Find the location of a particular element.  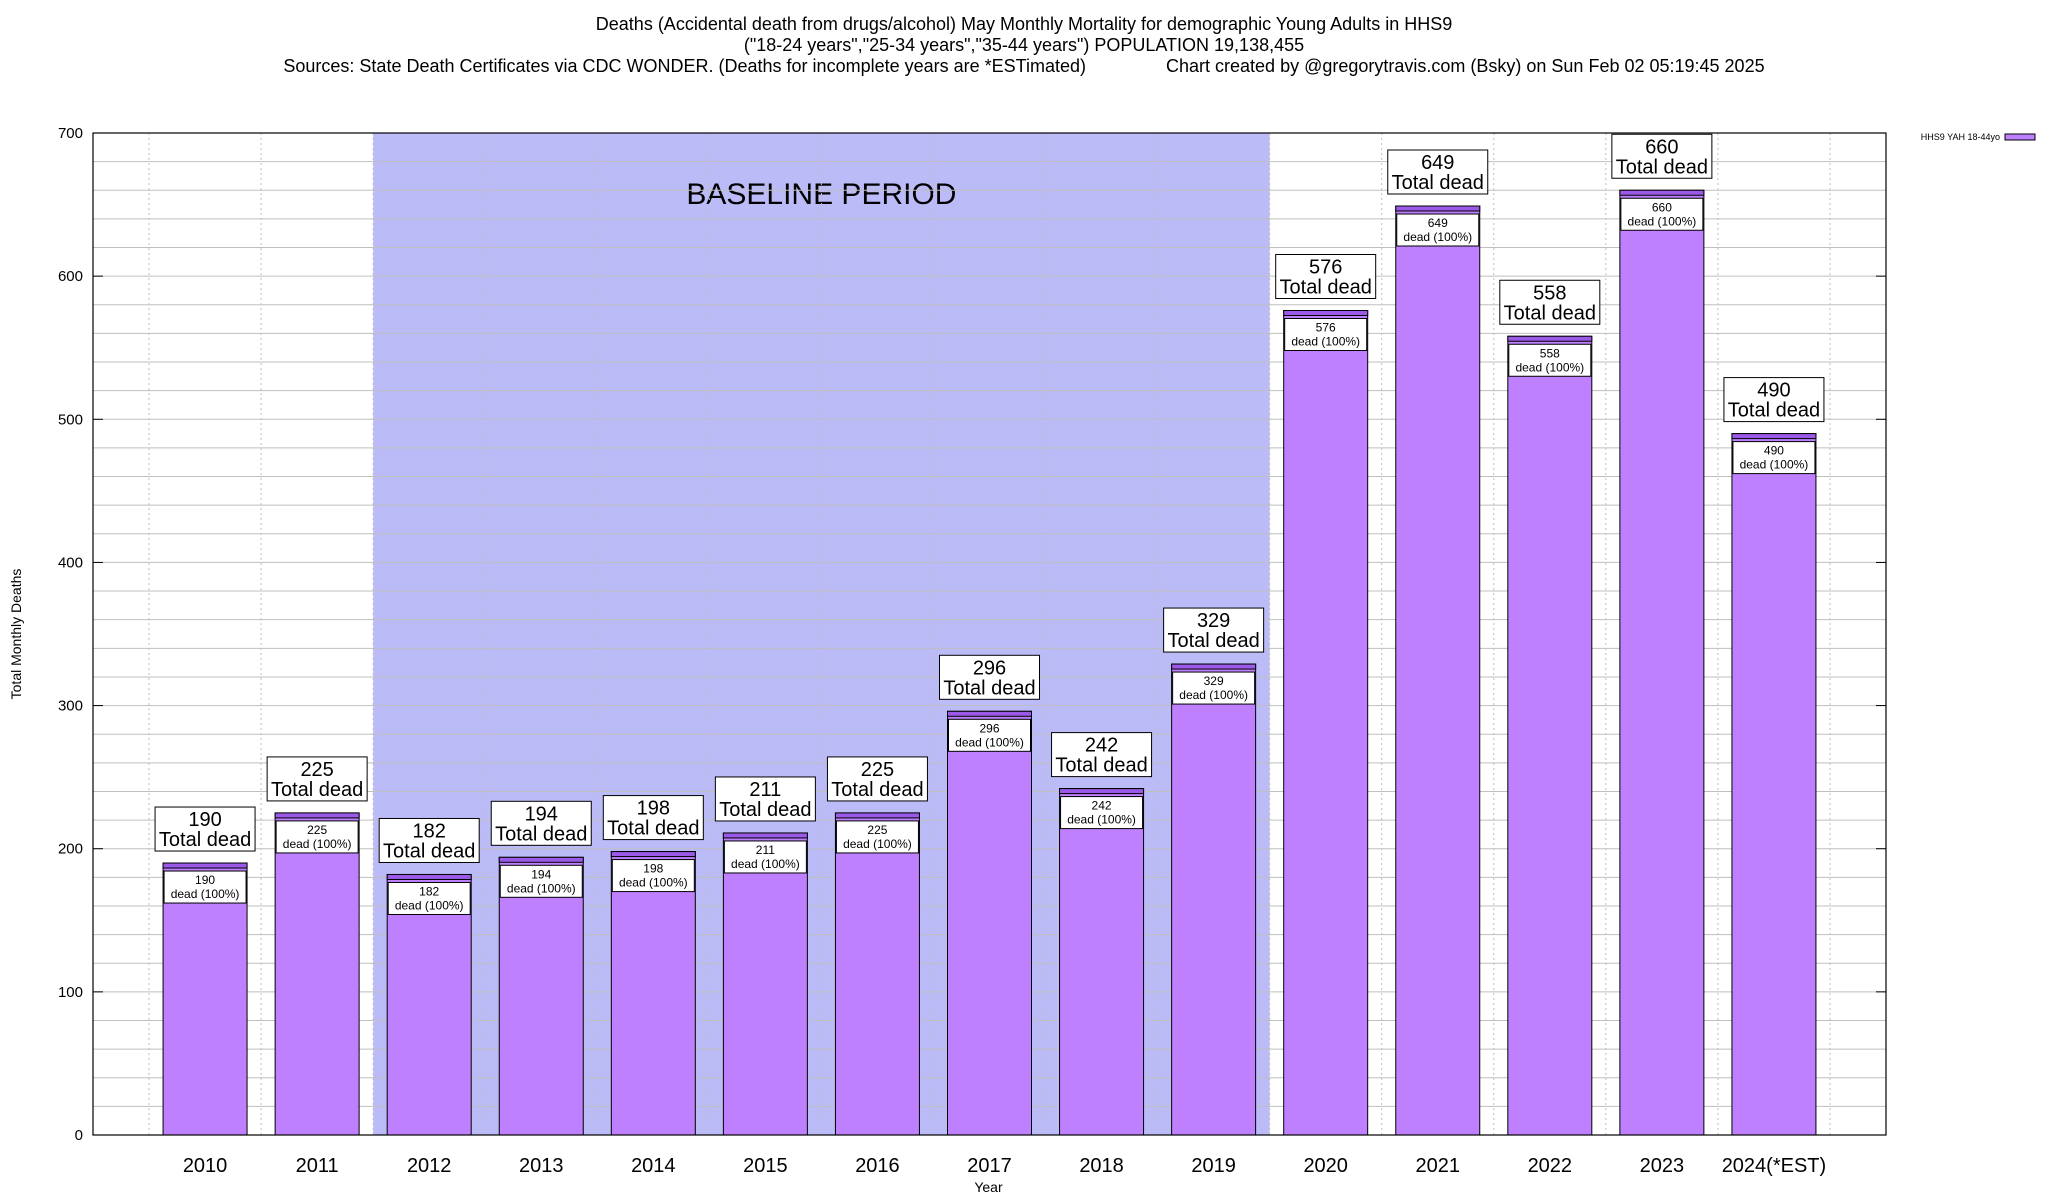

x-tick-label: 2016 is located at coordinates (877, 1166).